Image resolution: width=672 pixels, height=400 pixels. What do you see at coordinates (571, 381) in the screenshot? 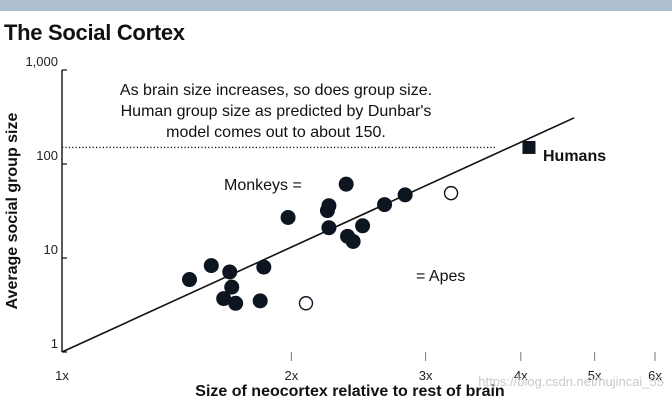
I see `watermark-text: https://blog.csdn.net/hujincai_55` at bounding box center [571, 381].